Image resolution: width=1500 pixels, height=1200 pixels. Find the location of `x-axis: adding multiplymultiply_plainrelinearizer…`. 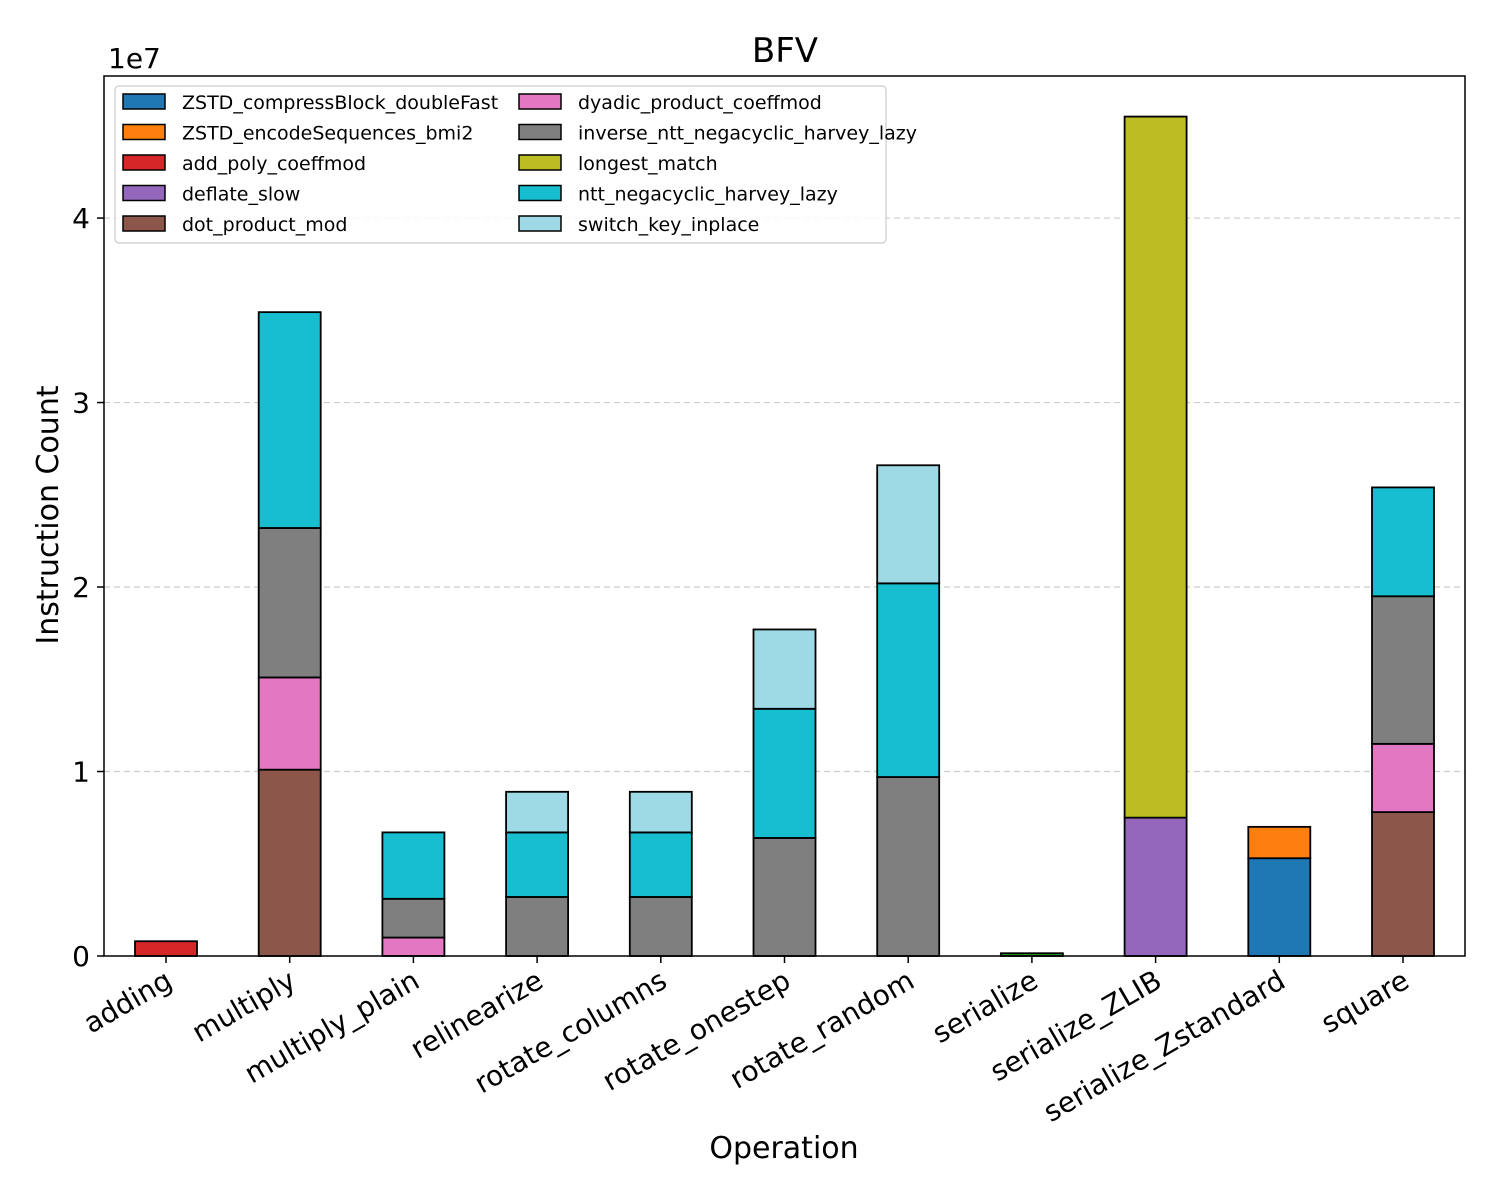

x-axis: adding multiplymultiply_plainrelinearizer… is located at coordinates (746, 1042).